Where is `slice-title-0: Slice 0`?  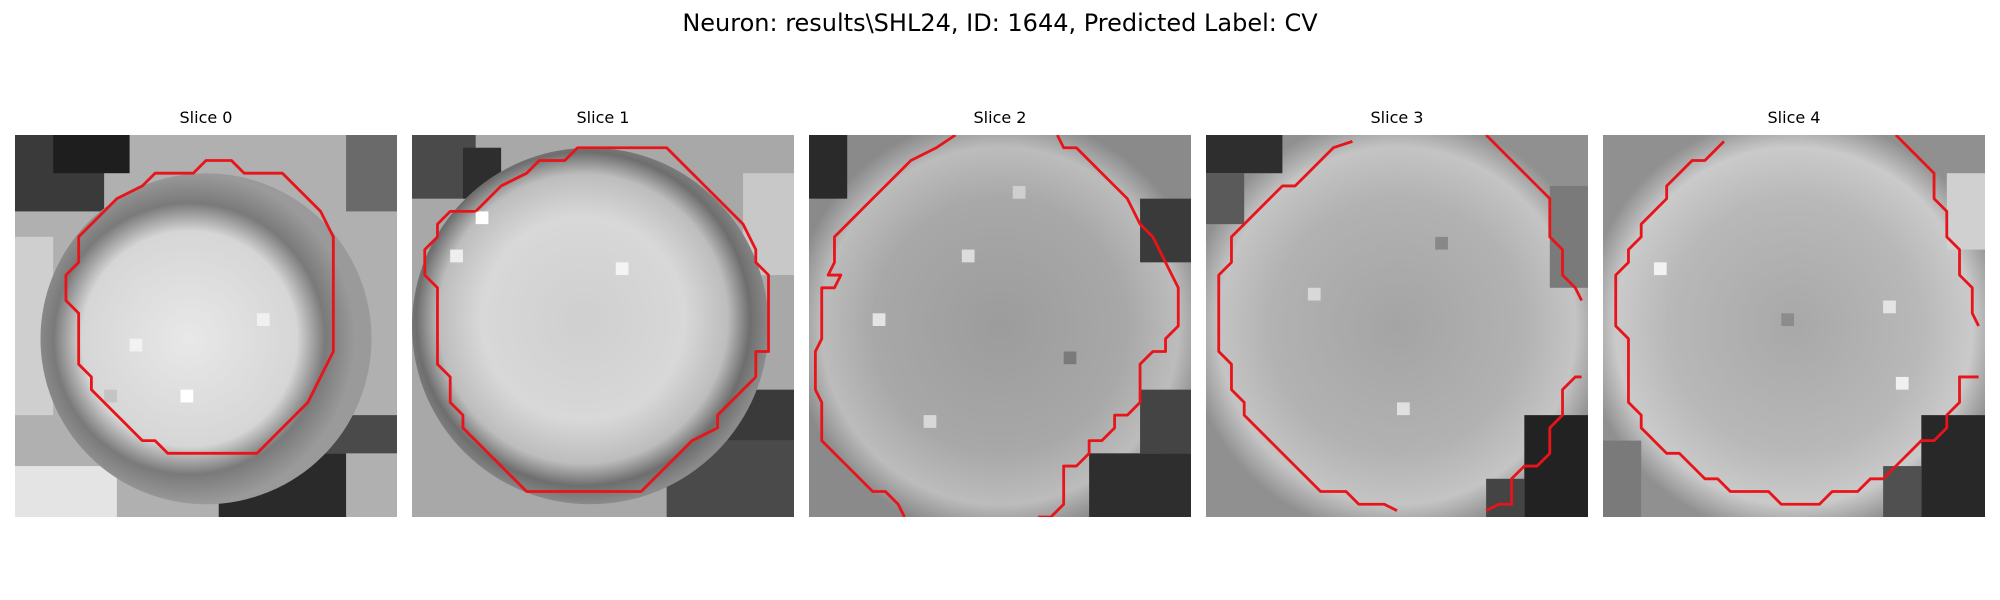 slice-title-0: Slice 0 is located at coordinates (206, 117).